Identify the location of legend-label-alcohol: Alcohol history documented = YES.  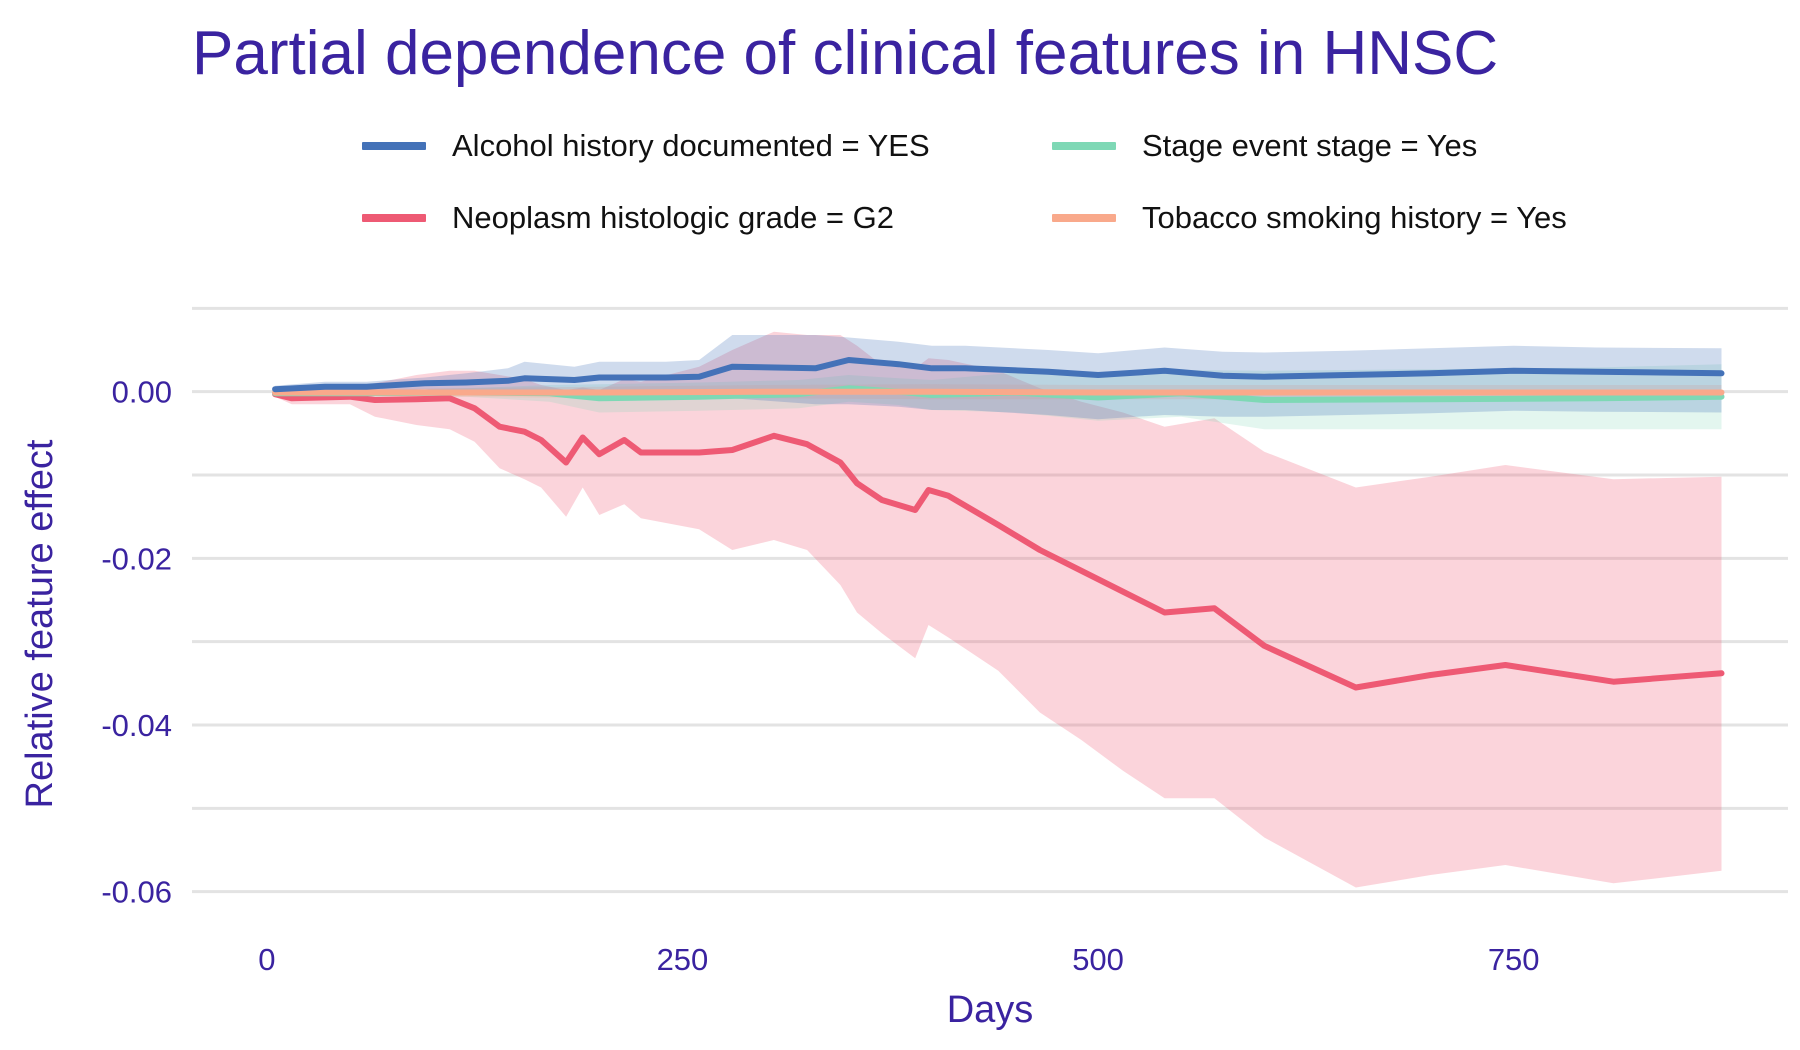
(691, 145).